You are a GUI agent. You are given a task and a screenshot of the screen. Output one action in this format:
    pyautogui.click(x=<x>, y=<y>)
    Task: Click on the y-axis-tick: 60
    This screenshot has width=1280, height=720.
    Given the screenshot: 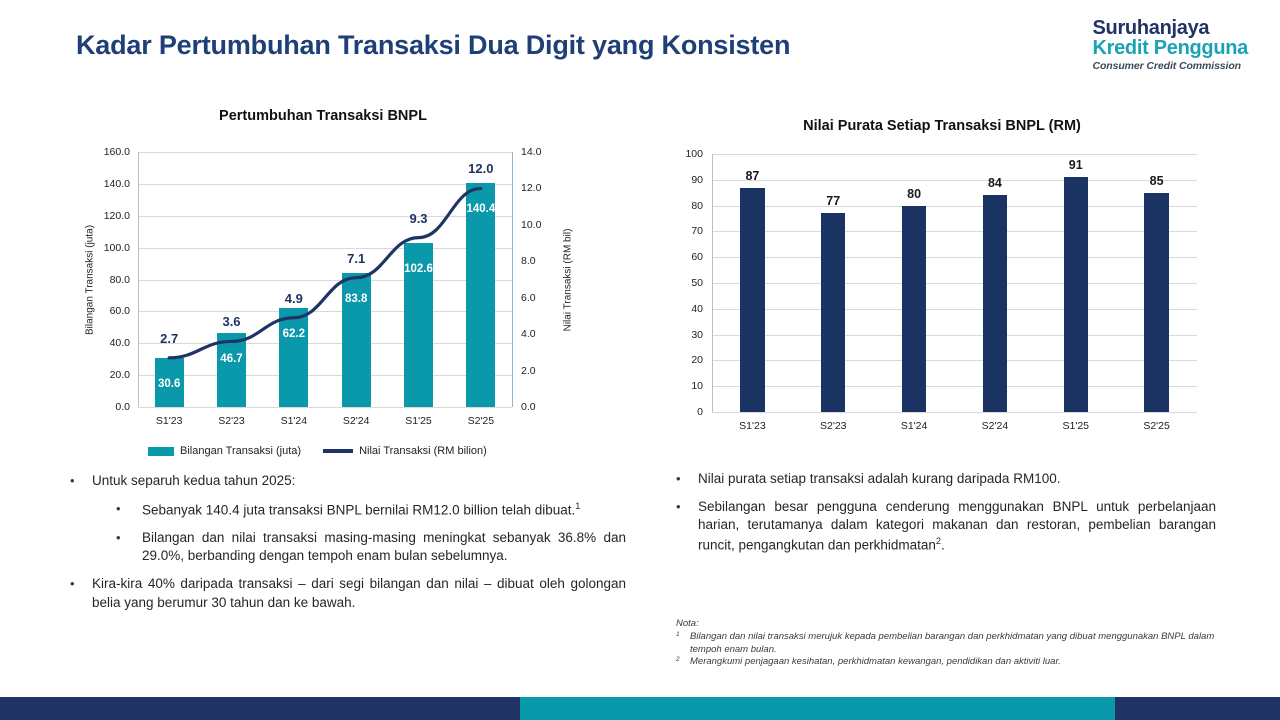 What is the action you would take?
    pyautogui.click(x=697, y=257)
    